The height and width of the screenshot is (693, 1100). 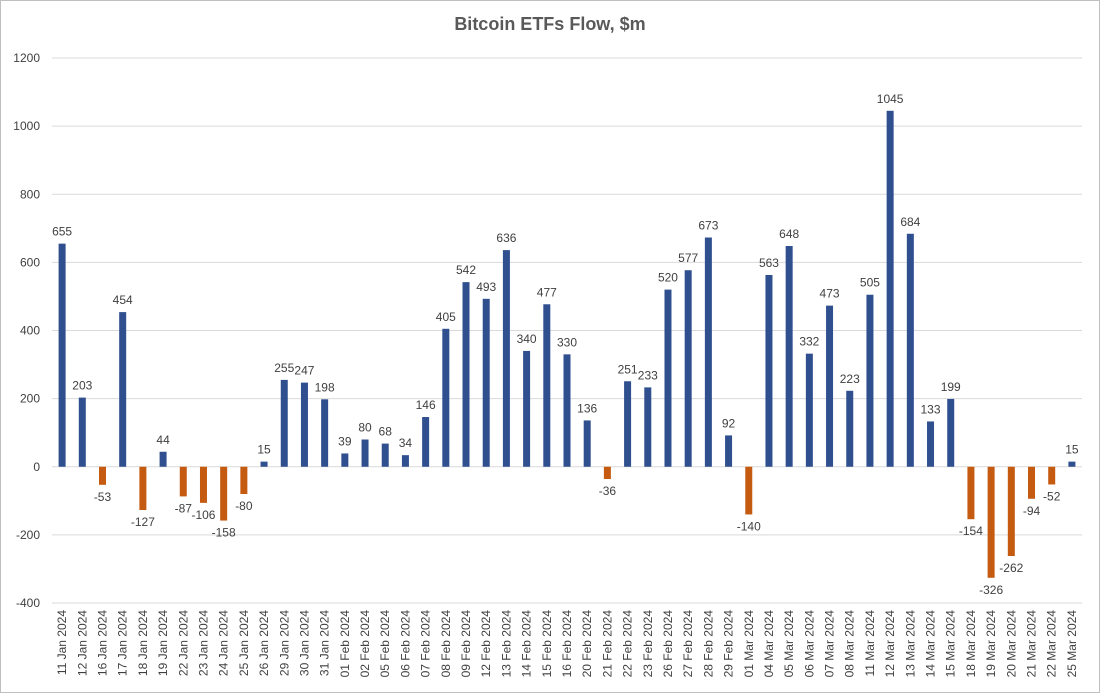 What do you see at coordinates (991, 590) in the screenshot?
I see `data-label: -326` at bounding box center [991, 590].